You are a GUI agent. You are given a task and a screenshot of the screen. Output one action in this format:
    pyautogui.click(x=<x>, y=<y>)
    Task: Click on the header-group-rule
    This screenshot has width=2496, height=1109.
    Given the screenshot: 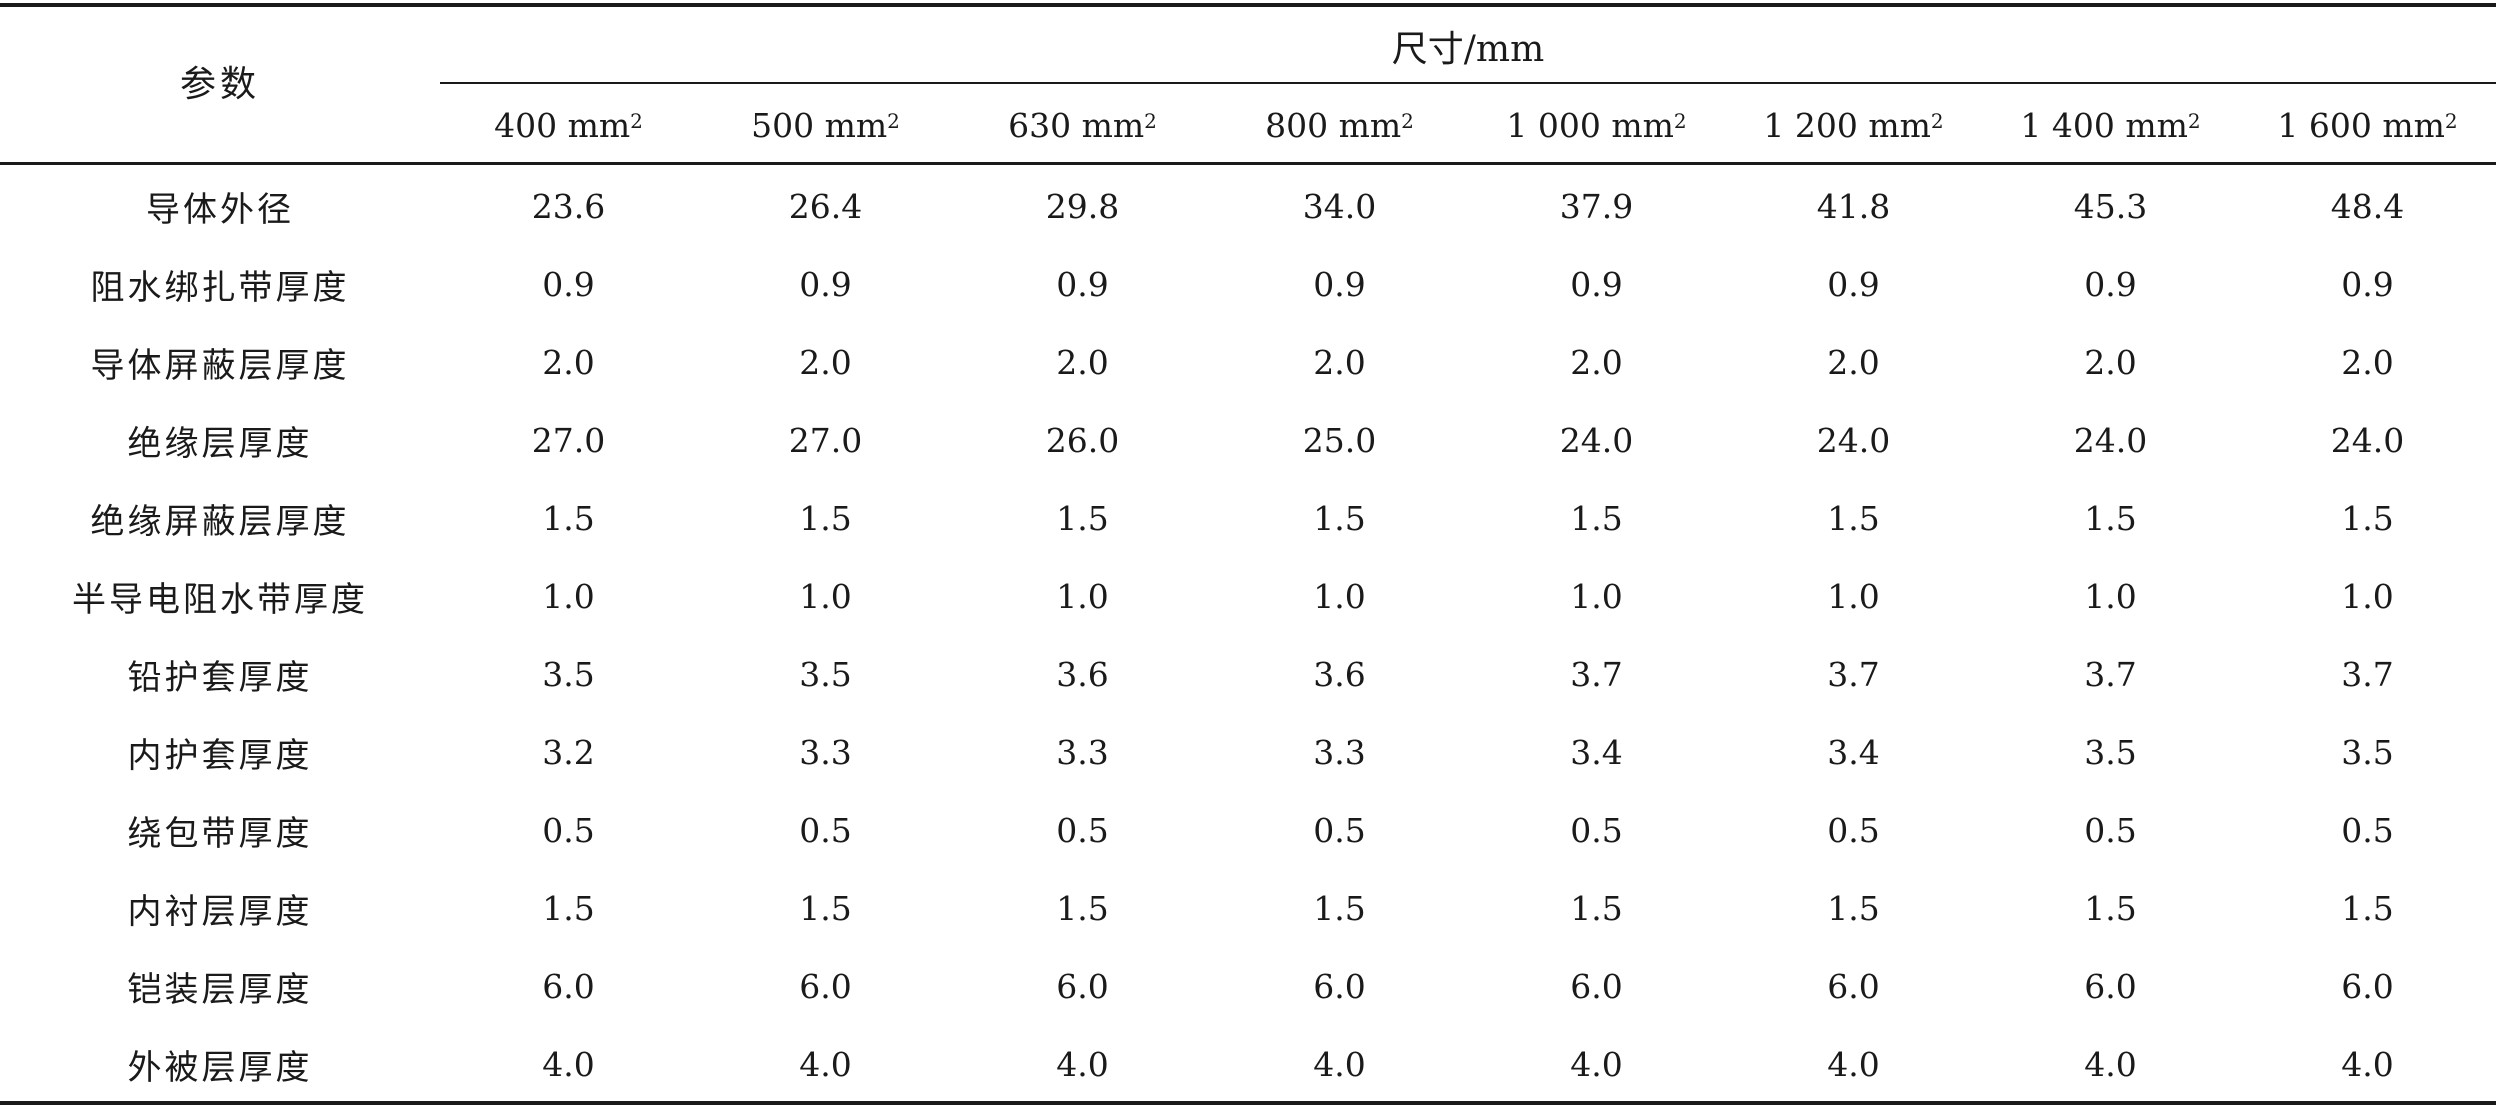 What is the action you would take?
    pyautogui.click(x=1468, y=83)
    